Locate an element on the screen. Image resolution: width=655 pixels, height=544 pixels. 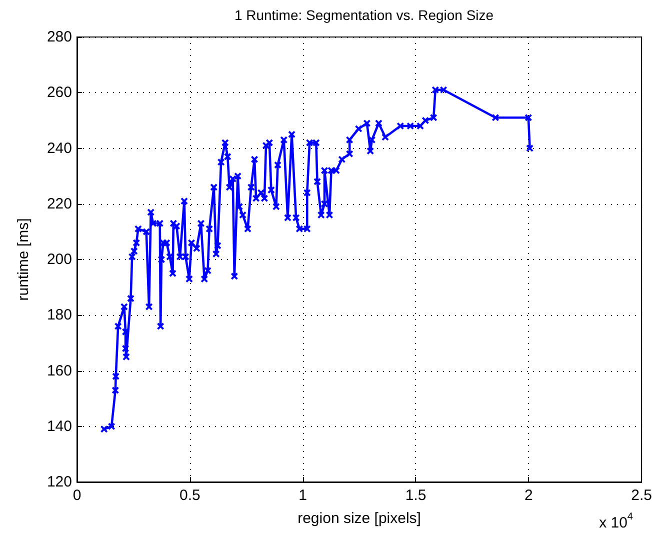
x-tick-label: 2 is located at coordinates (528, 495).